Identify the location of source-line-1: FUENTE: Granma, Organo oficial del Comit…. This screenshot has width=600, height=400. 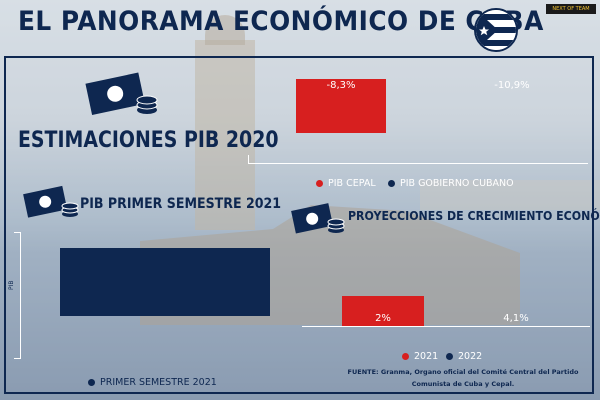
(463, 372).